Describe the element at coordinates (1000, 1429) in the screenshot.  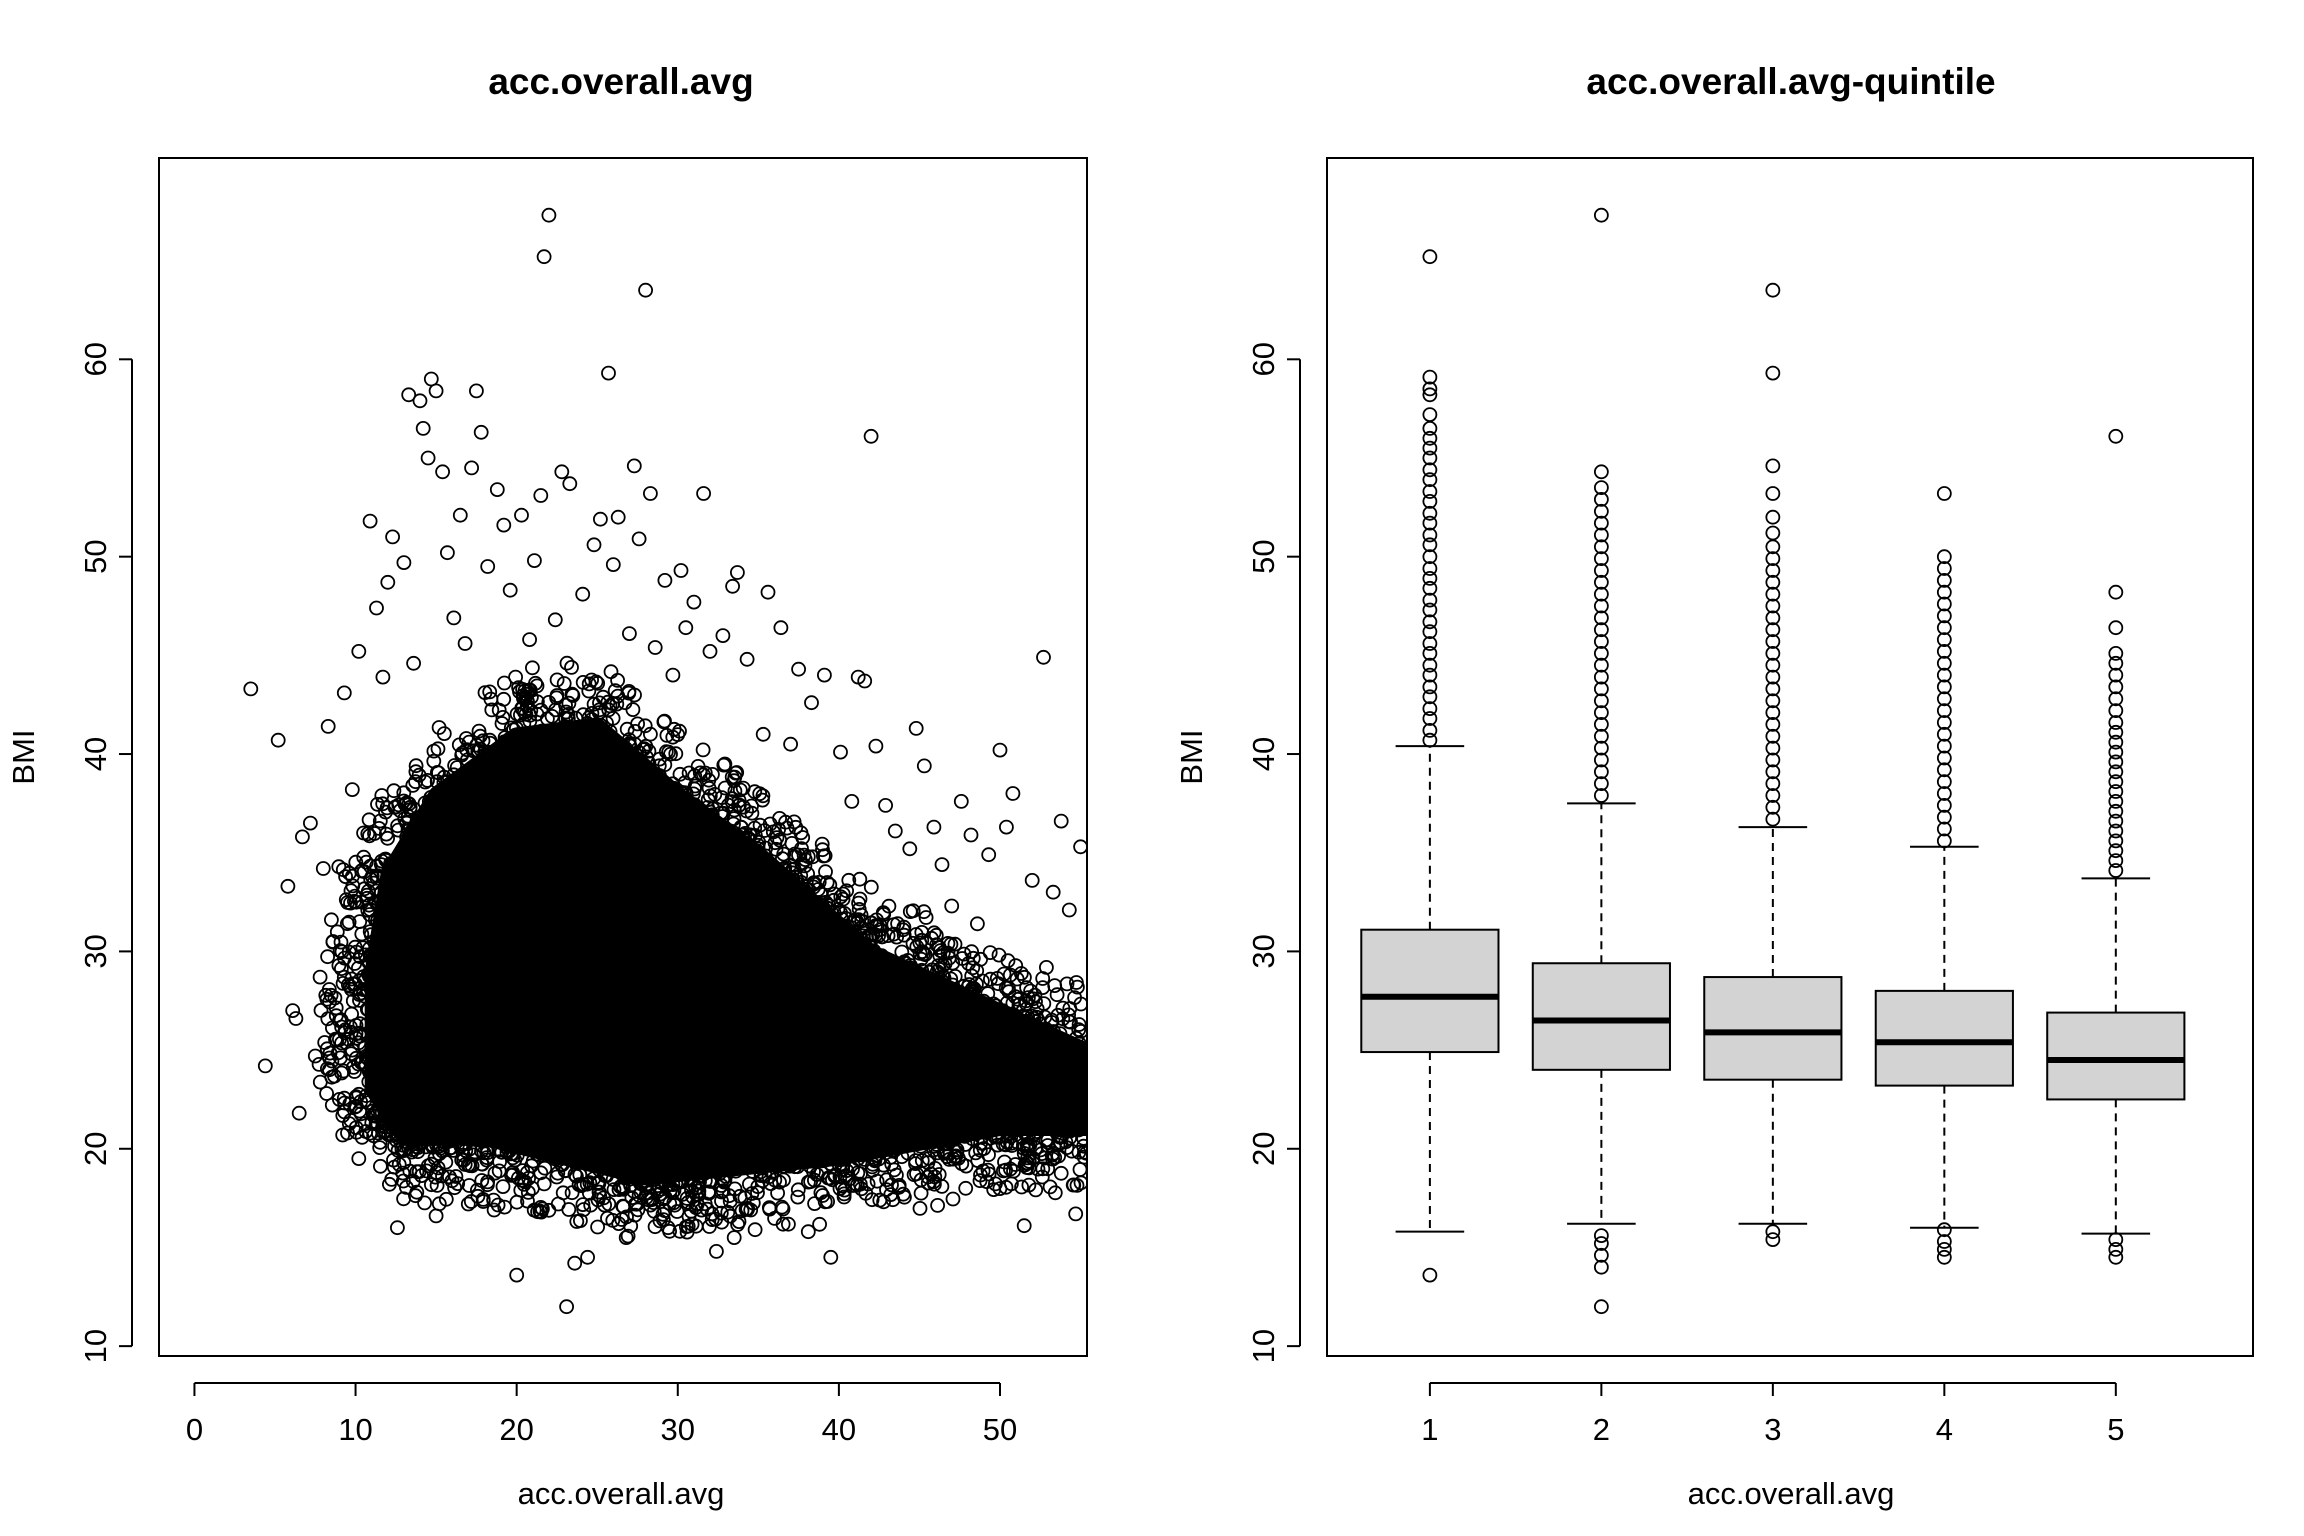
I see `scatter-x-tick-label: 50` at that location.